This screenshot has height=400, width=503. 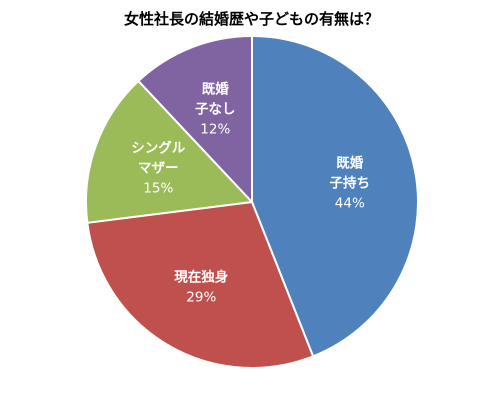 I want to click on pie-slice-label-line: マザー, so click(x=158, y=168).